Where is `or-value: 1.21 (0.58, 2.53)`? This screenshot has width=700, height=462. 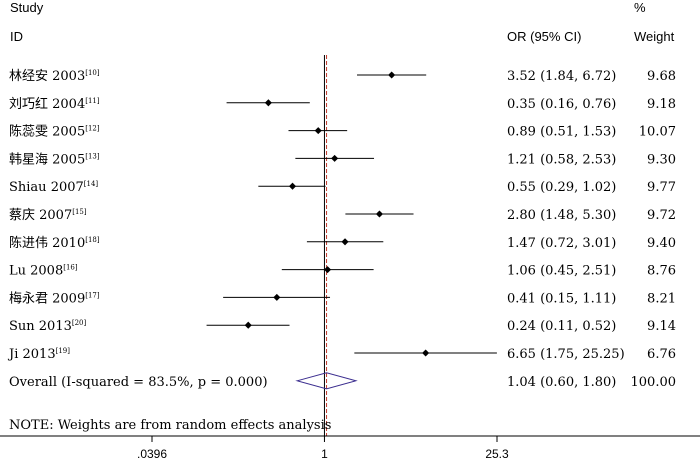
or-value: 1.21 (0.58, 2.53) is located at coordinates (561, 159).